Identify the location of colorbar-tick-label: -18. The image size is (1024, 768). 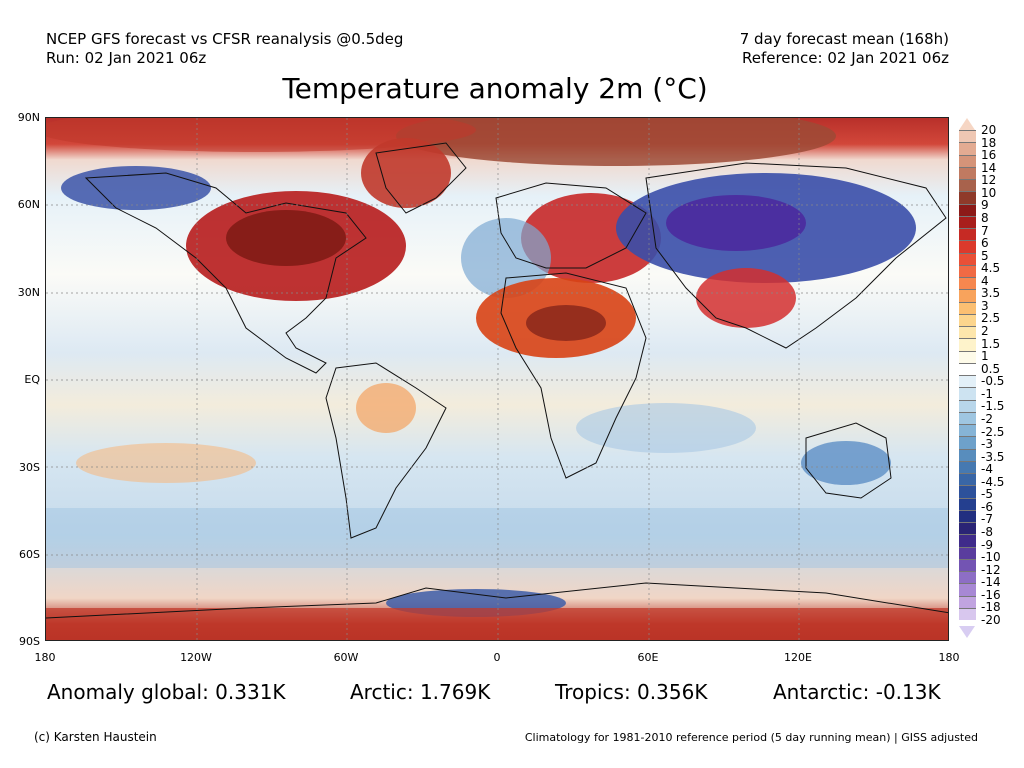
(991, 607).